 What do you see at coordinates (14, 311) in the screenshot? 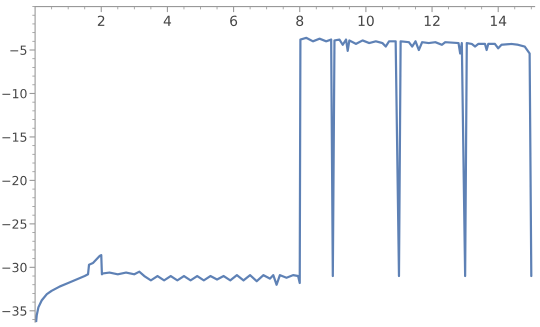
I see `y-tick-label: −35` at bounding box center [14, 311].